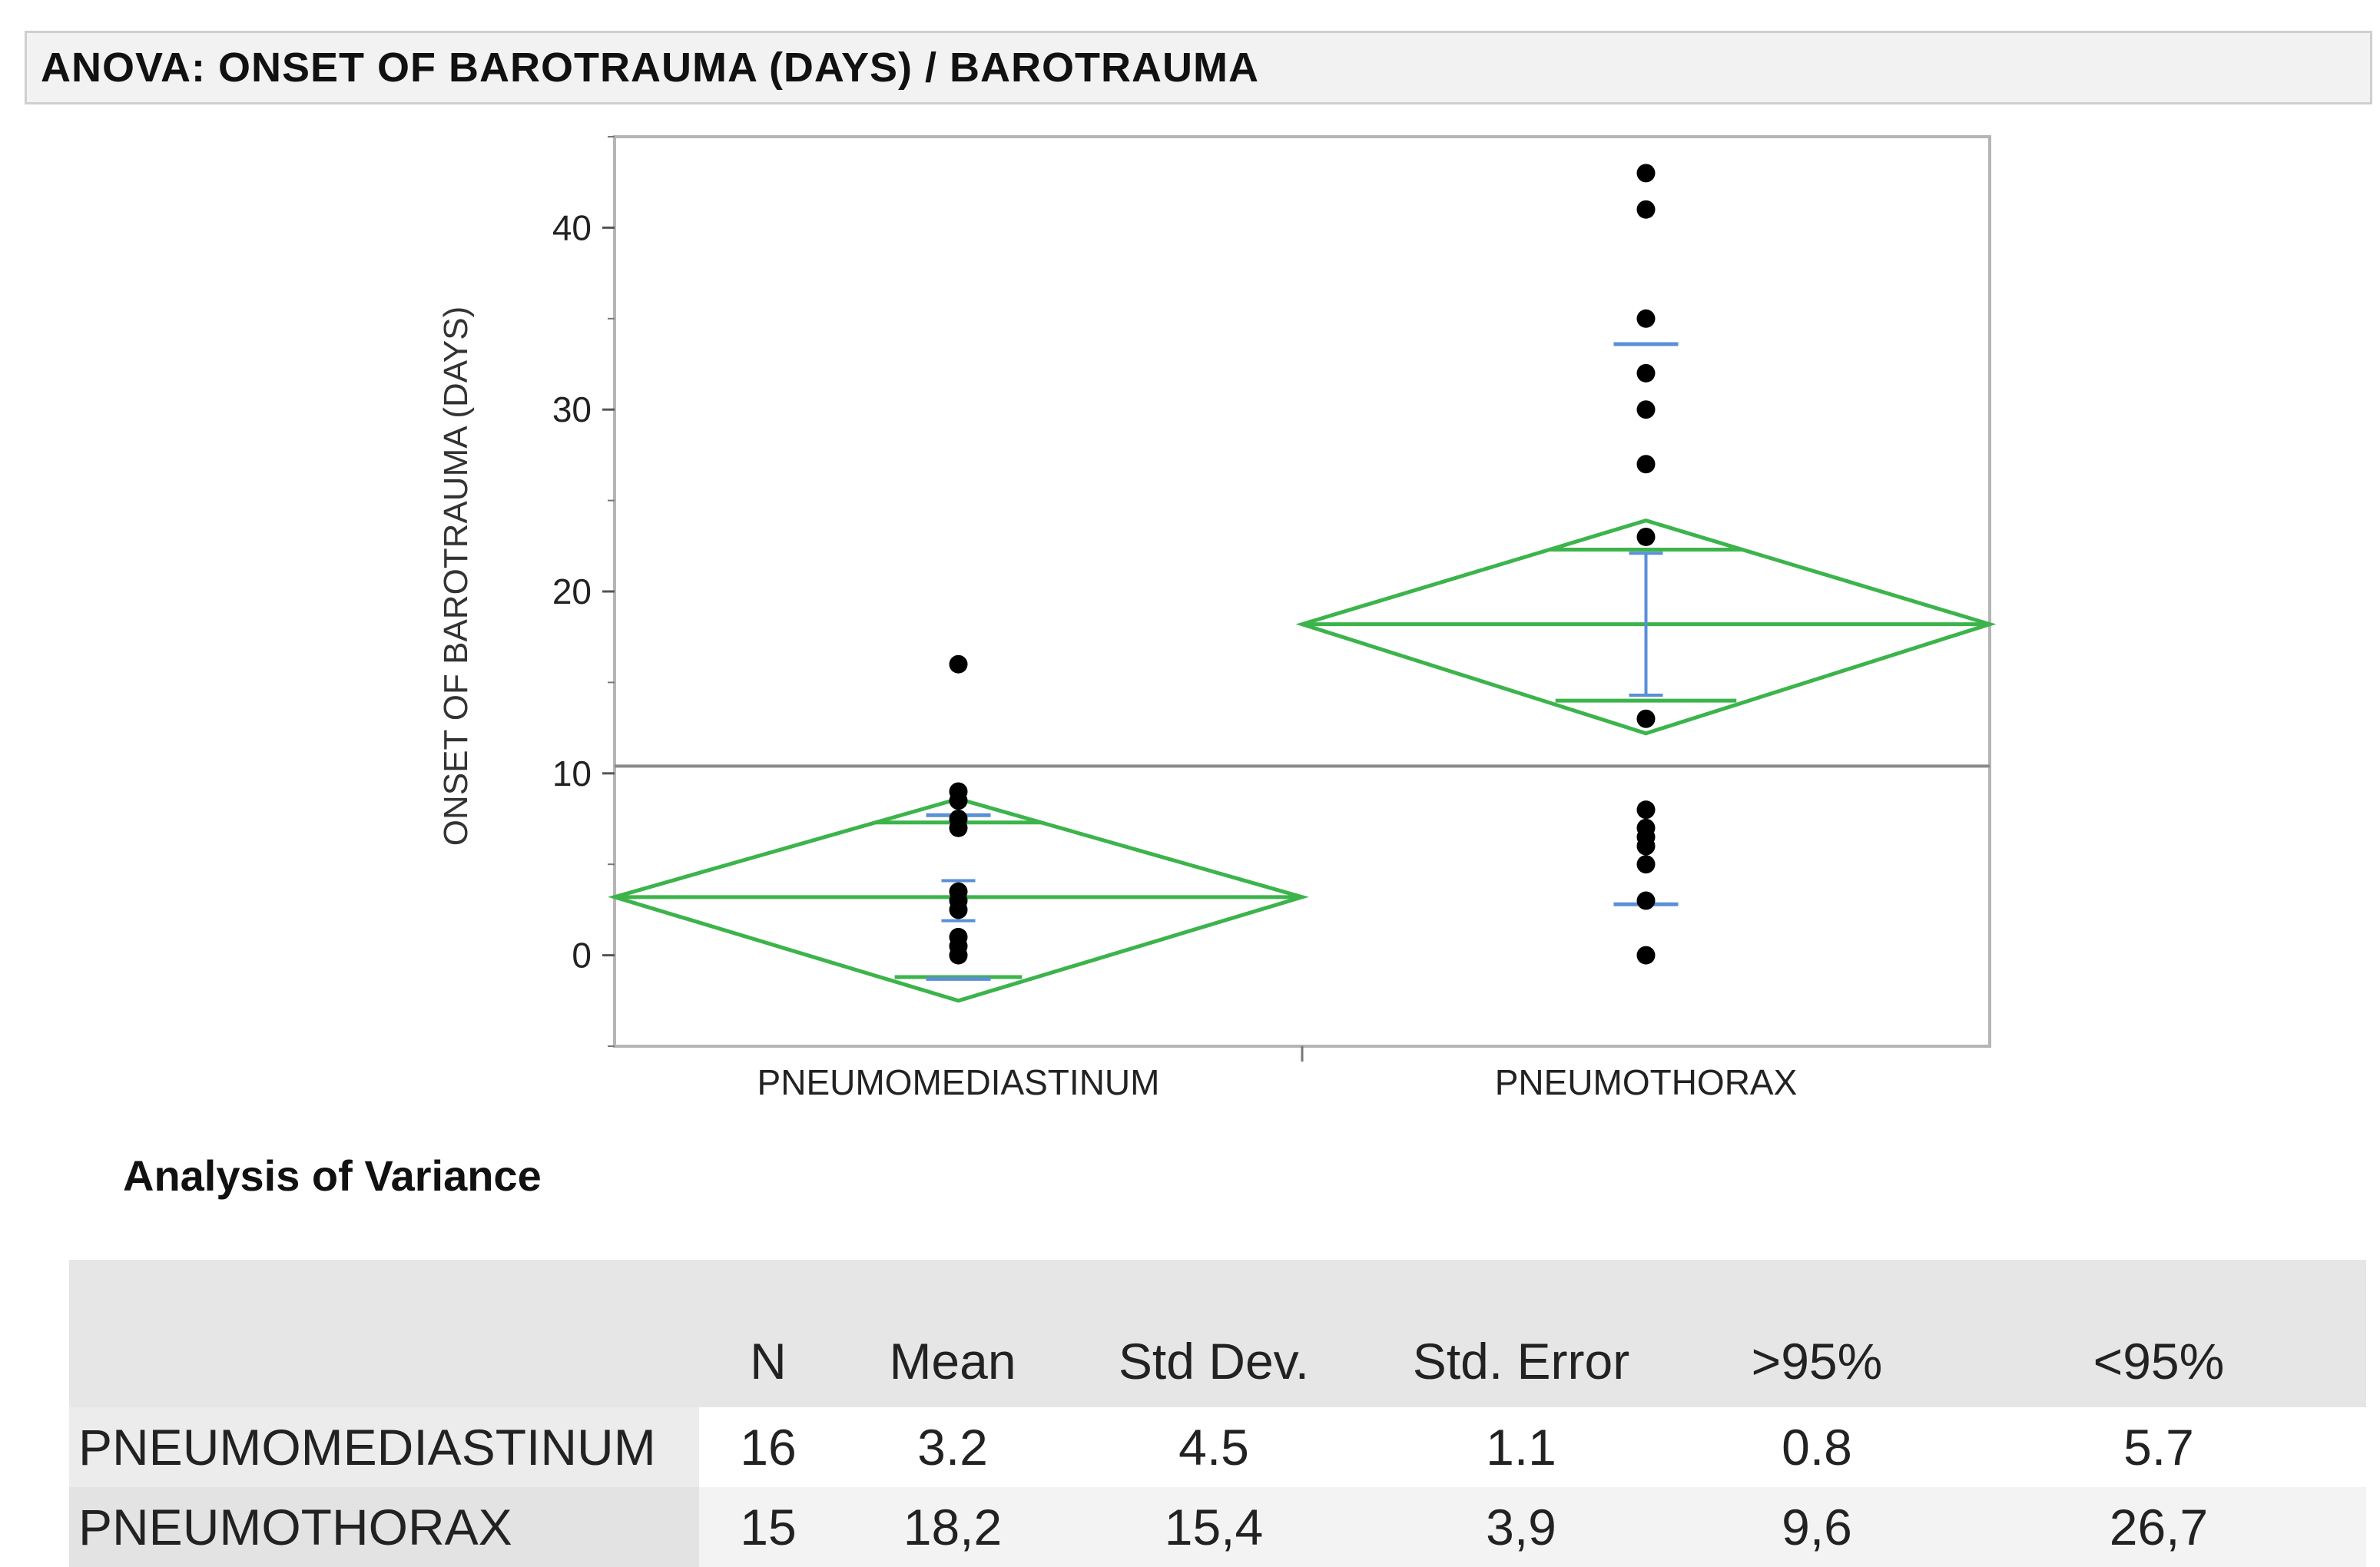 The image size is (2380, 1567). I want to click on y-axis-label: ONSET OF BAROTRAUMA (DAYS), so click(456, 576).